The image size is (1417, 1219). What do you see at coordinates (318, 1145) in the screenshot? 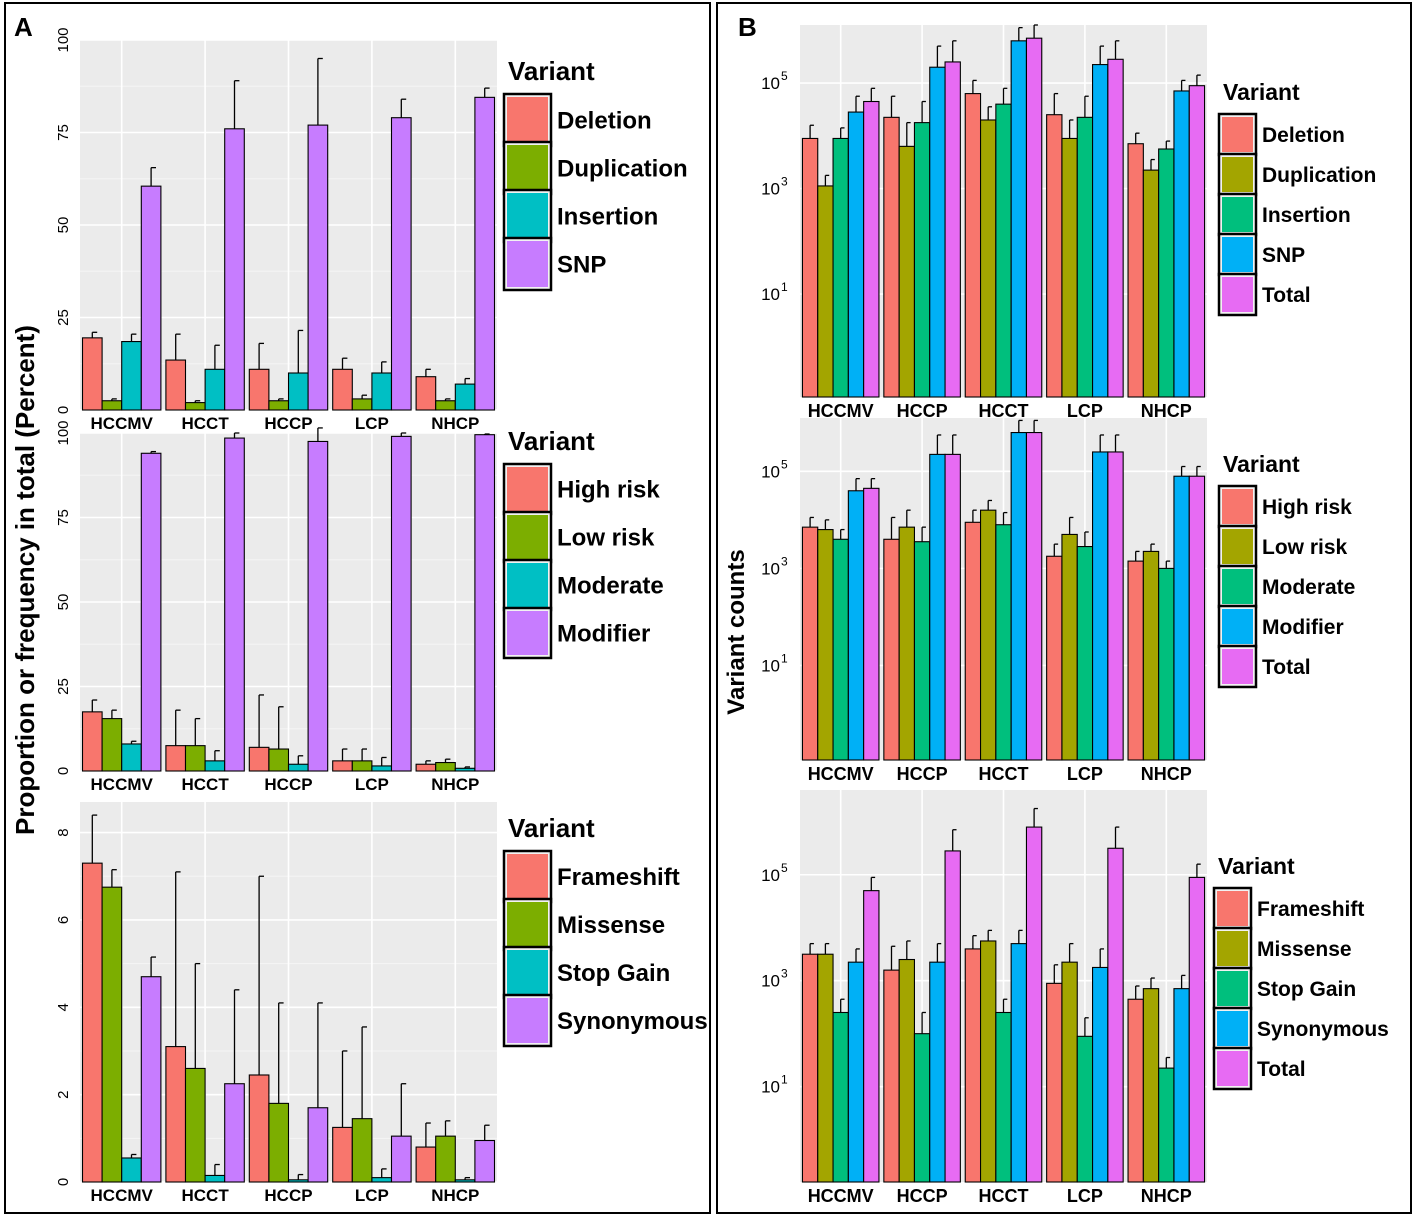
I see `bar-synonymous-hccp` at bounding box center [318, 1145].